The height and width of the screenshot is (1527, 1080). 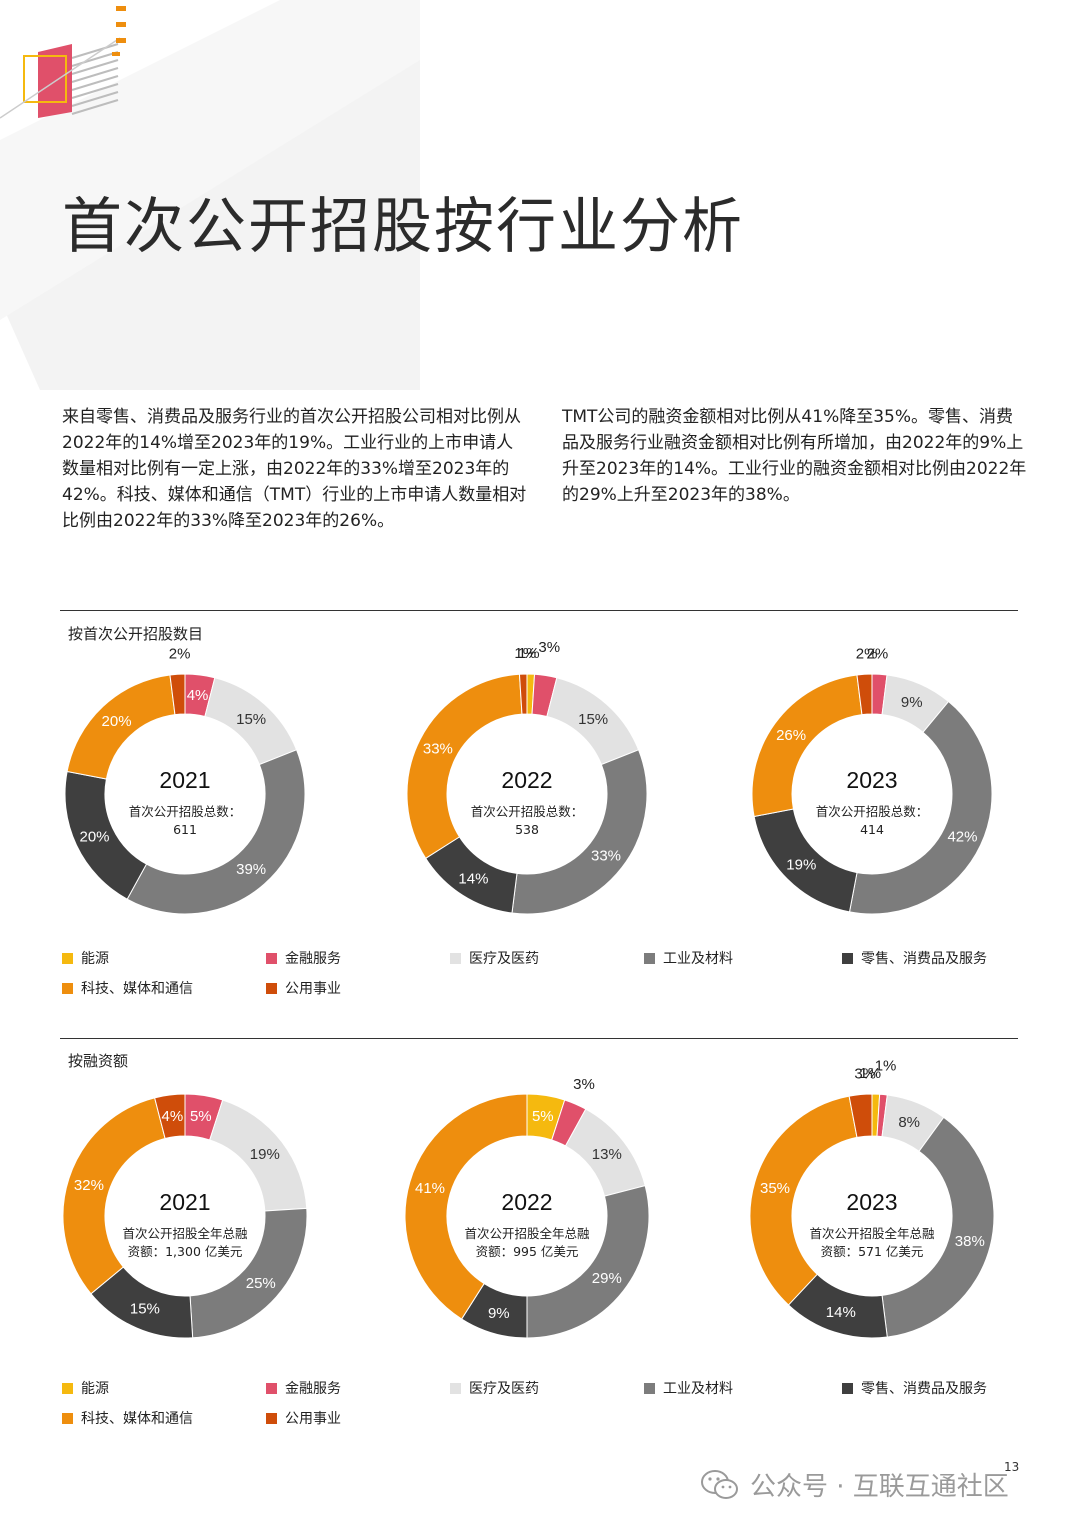 What do you see at coordinates (261, 1283) in the screenshot?
I see `slice-label-2021-3: 25%` at bounding box center [261, 1283].